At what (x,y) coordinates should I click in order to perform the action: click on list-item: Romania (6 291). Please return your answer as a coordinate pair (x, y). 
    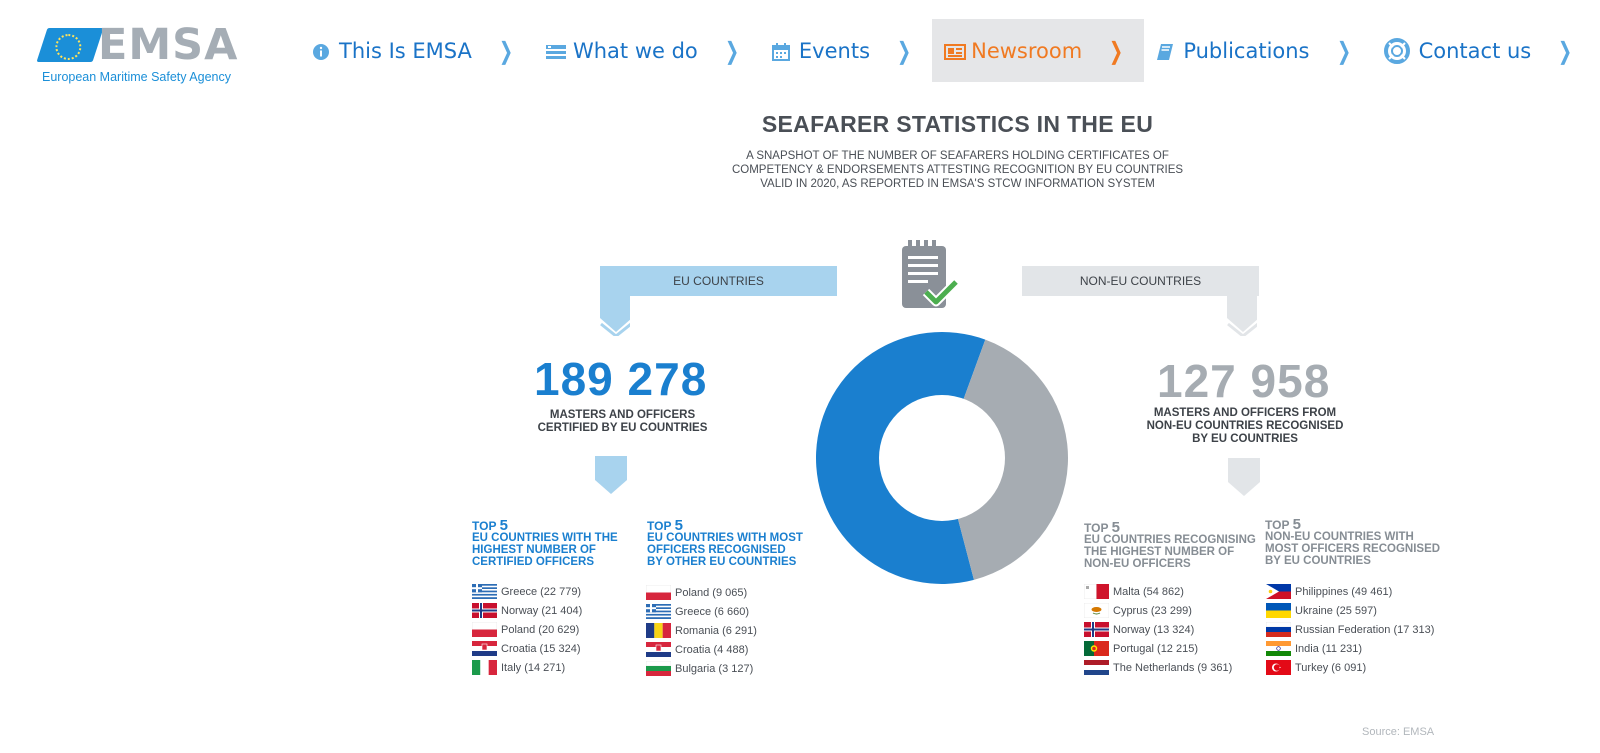
    Looking at the image, I should click on (701, 630).